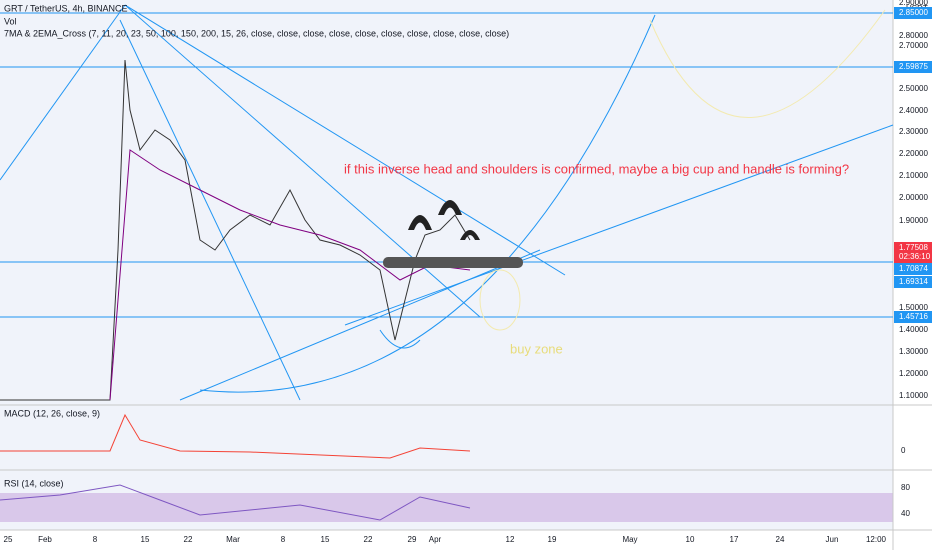 The width and height of the screenshot is (932, 550). Describe the element at coordinates (913, 197) in the screenshot. I see `price-tick: 2.00000` at that location.